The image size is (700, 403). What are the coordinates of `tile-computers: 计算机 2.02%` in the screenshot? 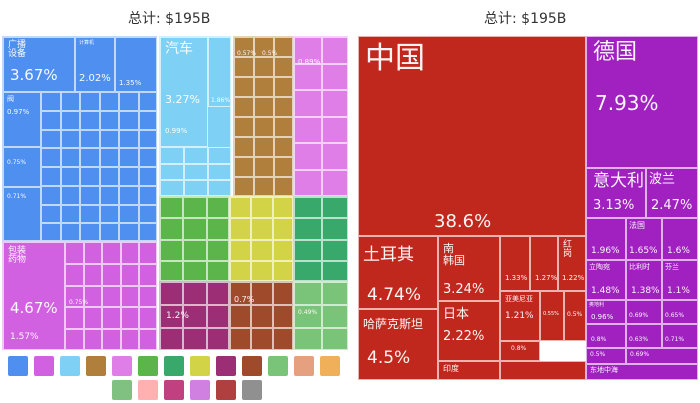 It's located at (95, 64).